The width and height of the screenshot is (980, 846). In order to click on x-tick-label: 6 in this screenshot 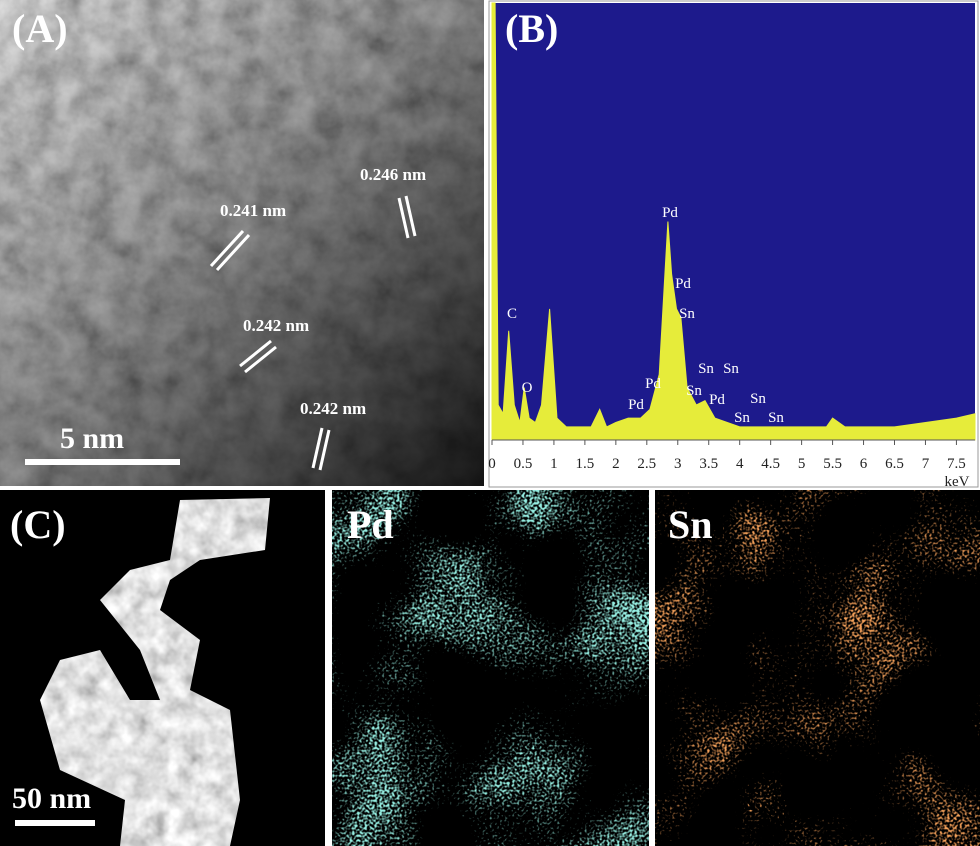, I will do `click(864, 464)`.